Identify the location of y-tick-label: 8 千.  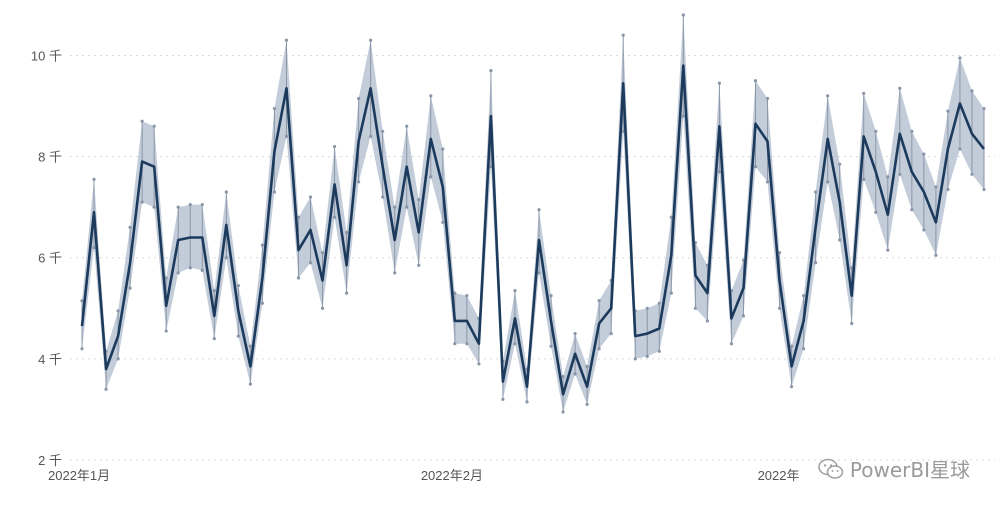
(50, 157).